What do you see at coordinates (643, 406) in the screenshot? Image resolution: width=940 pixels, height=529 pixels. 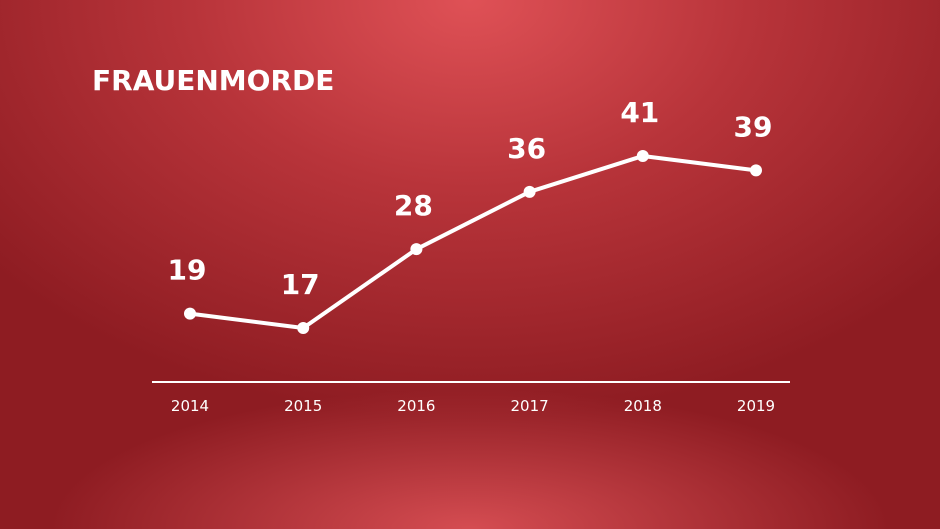 I see `x-tick-label: 2018` at bounding box center [643, 406].